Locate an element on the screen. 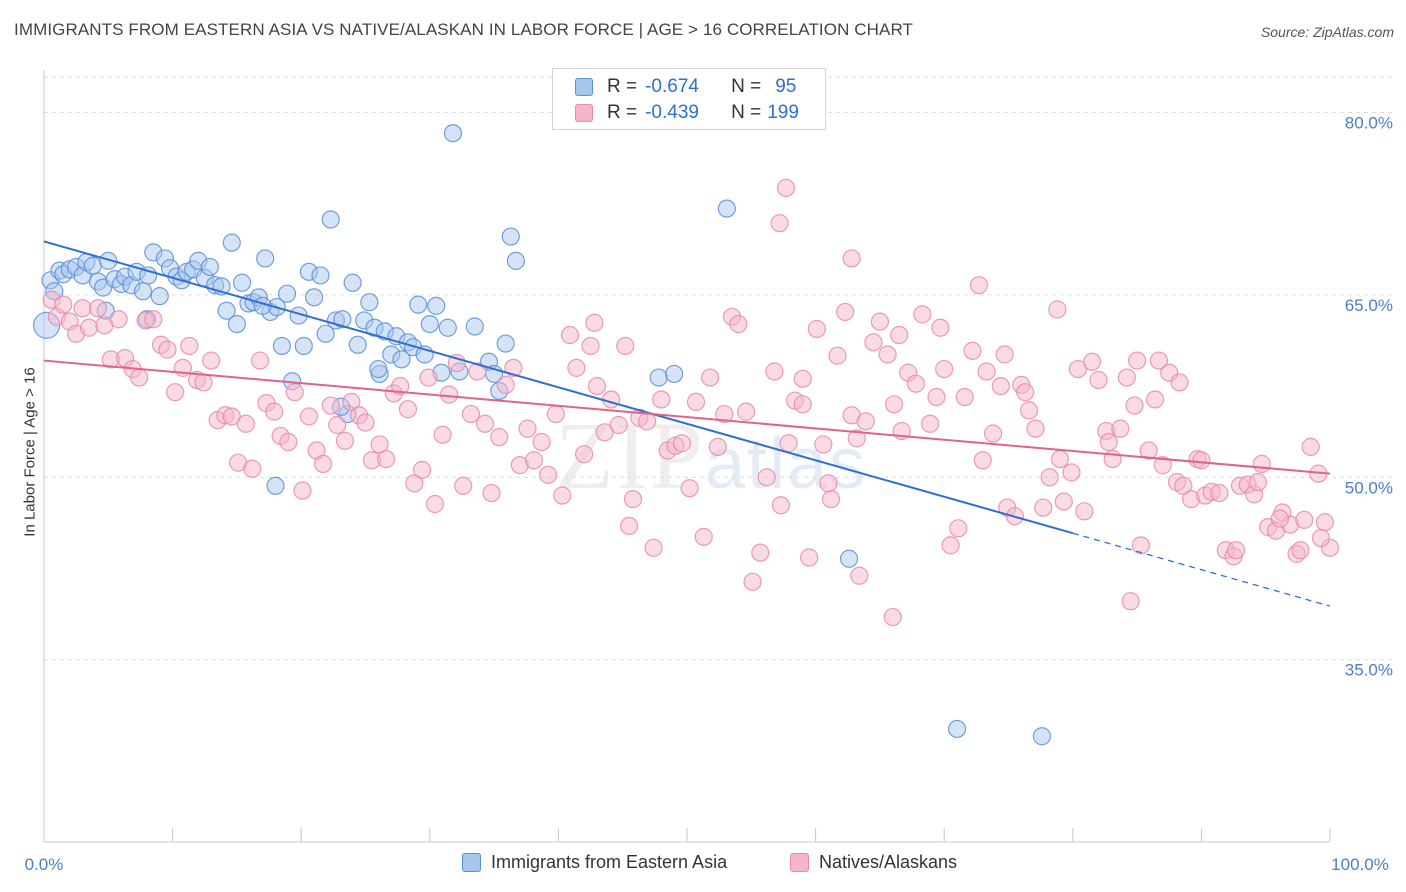 This screenshot has width=1406, height=892. y-tick-label: 65.0% is located at coordinates (1369, 305).